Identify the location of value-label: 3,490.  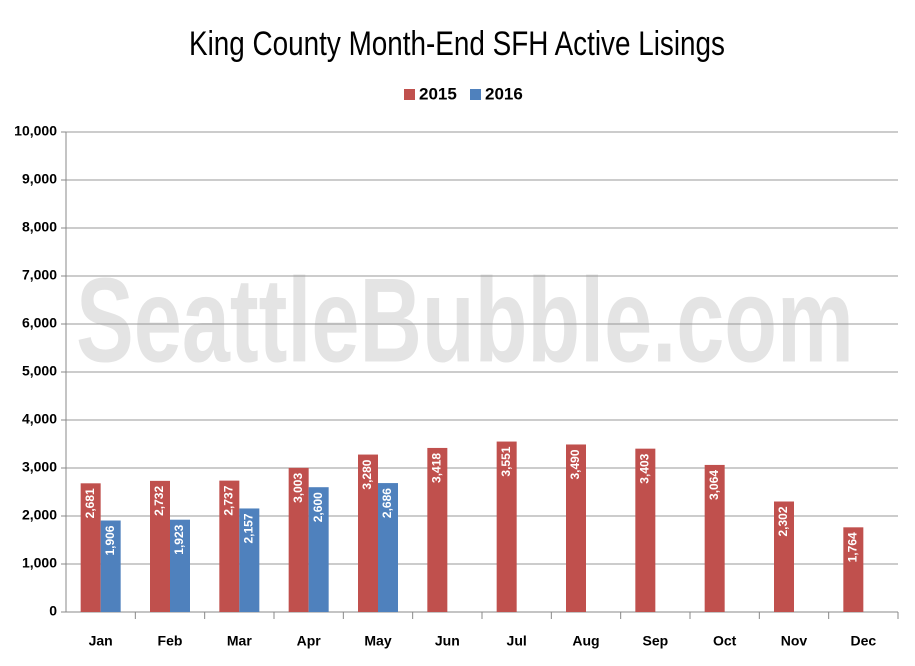
(575, 464).